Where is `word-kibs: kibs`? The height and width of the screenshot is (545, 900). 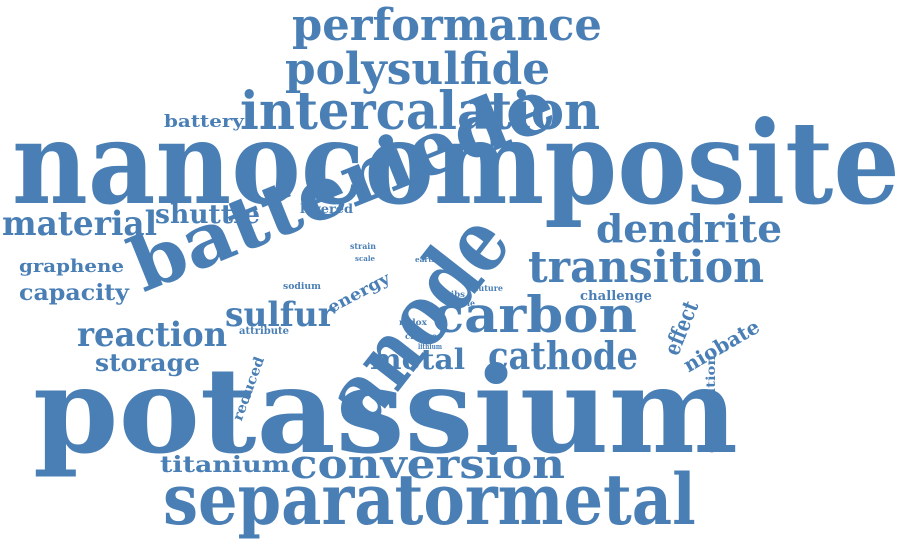
word-kibs: kibs is located at coordinates (455, 294).